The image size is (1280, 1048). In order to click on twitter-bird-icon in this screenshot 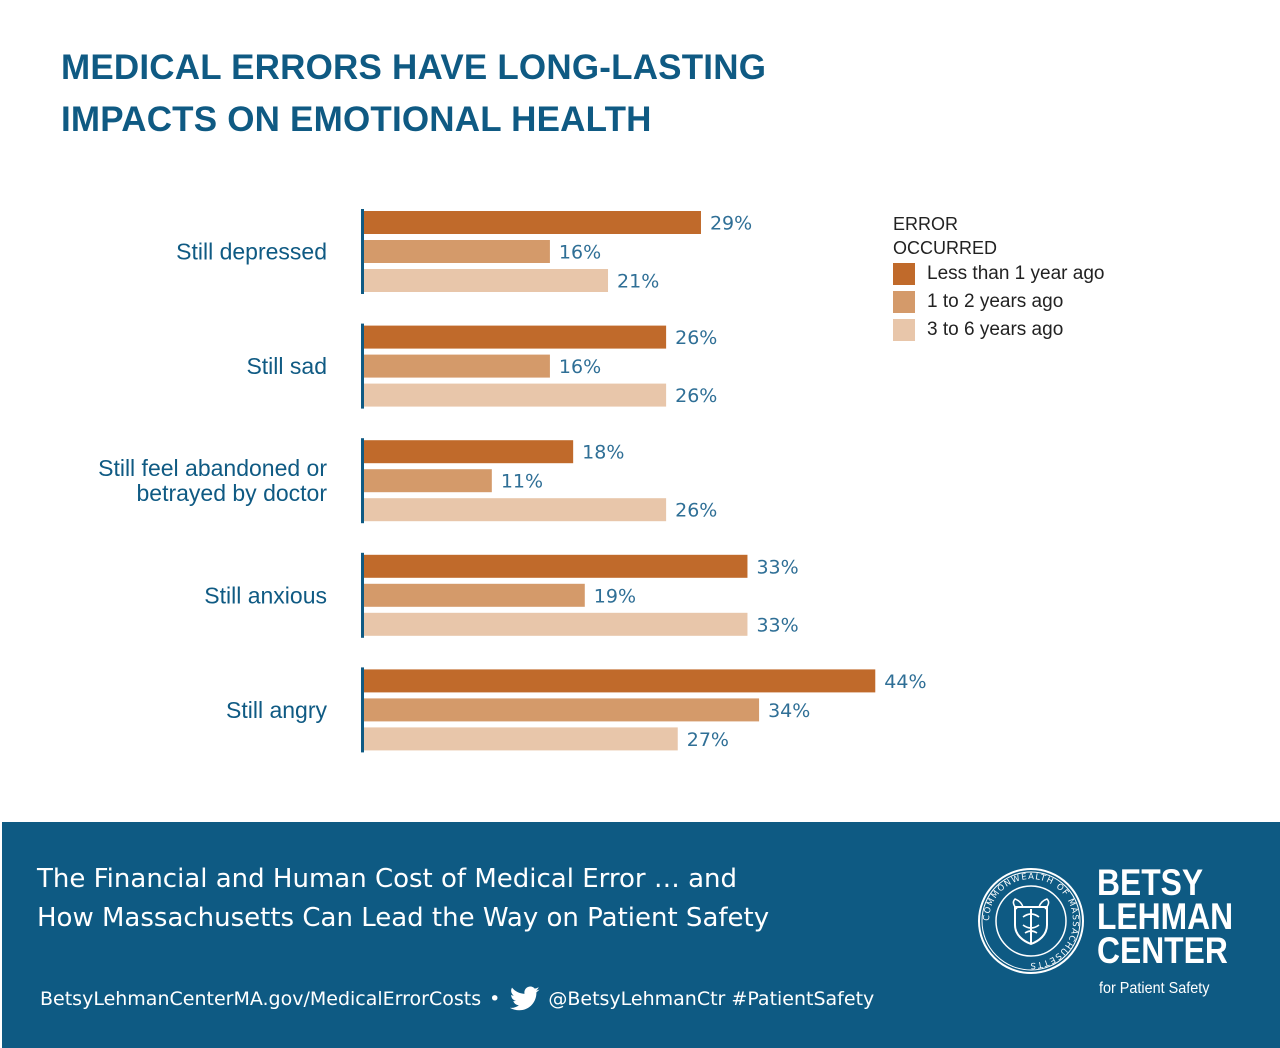, I will do `click(525, 998)`.